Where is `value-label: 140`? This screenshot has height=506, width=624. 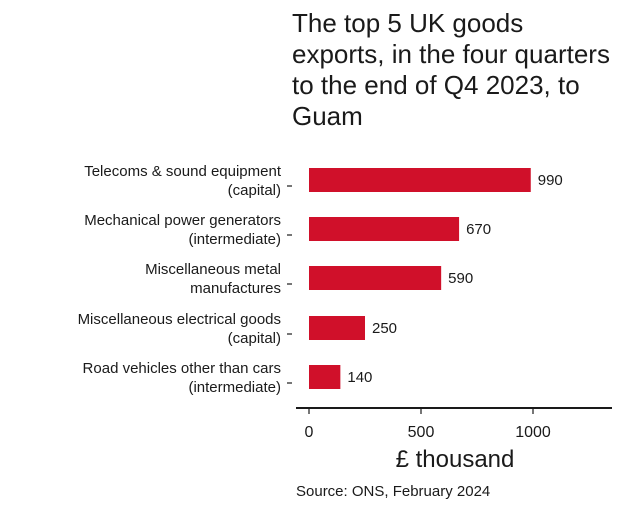 value-label: 140 is located at coordinates (359, 377).